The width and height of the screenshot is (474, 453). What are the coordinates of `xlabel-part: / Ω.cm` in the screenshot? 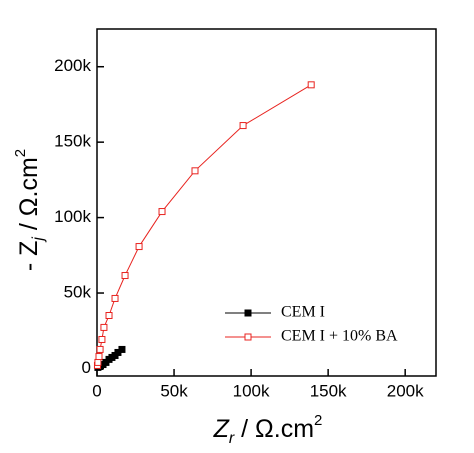 It's located at (274, 429).